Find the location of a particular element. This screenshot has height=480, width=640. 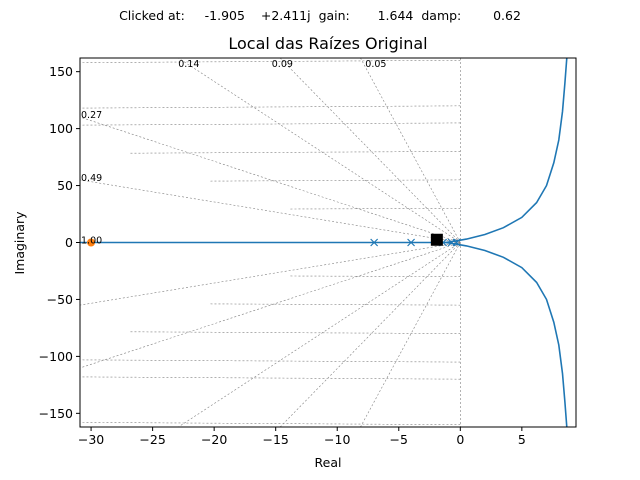

y-tick-label-0: −150 is located at coordinates (56, 413).